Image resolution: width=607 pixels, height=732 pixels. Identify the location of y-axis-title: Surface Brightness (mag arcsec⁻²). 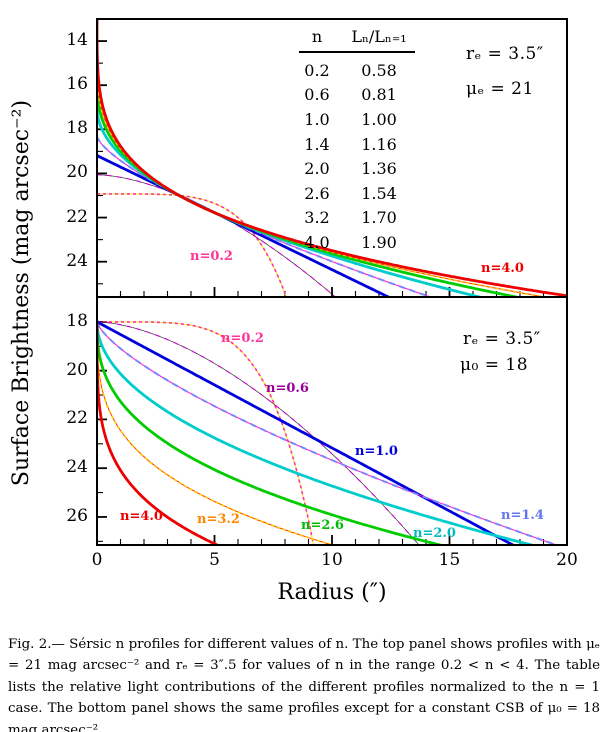
(21, 293).